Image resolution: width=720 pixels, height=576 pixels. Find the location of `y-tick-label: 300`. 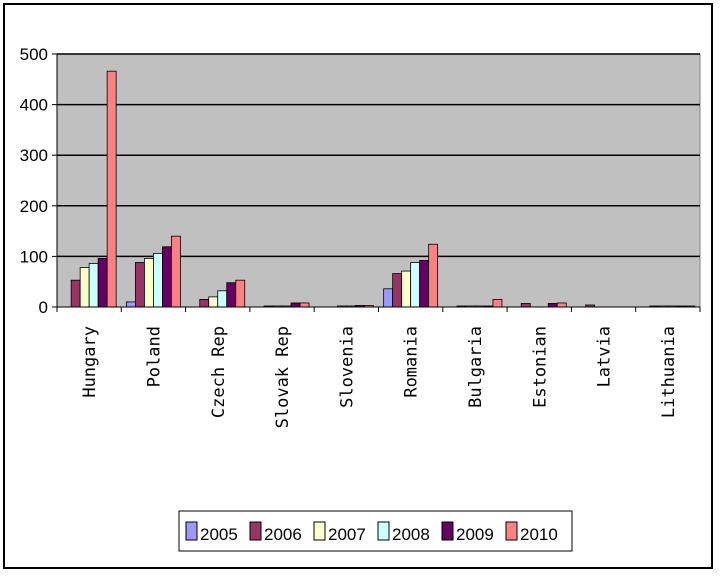

y-tick-label: 300 is located at coordinates (34, 155).